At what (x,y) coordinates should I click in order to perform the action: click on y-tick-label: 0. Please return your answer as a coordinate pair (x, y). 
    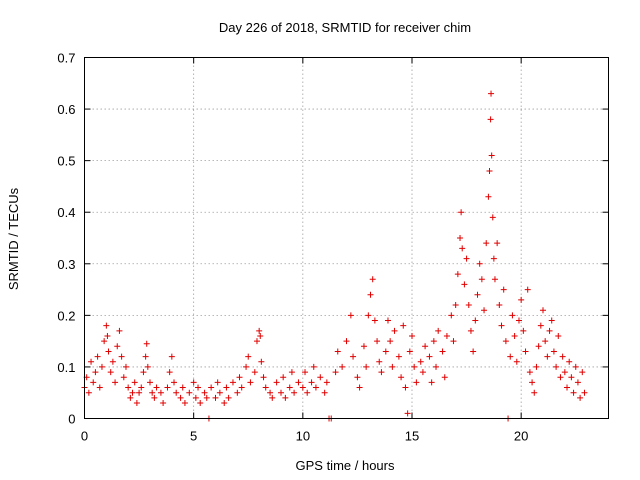
    Looking at the image, I should click on (71, 419).